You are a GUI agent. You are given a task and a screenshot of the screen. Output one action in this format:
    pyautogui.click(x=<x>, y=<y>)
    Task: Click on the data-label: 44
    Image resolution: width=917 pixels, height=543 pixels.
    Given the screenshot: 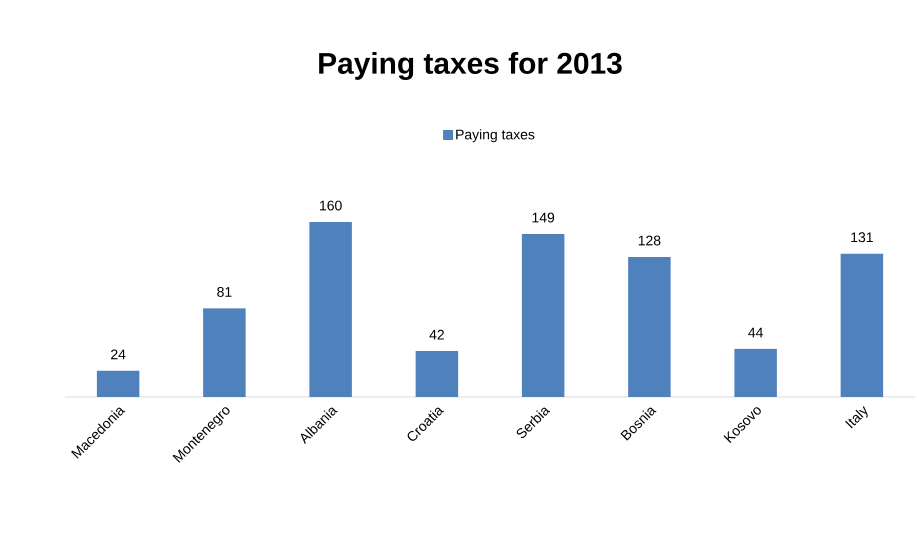 What is the action you would take?
    pyautogui.click(x=755, y=333)
    